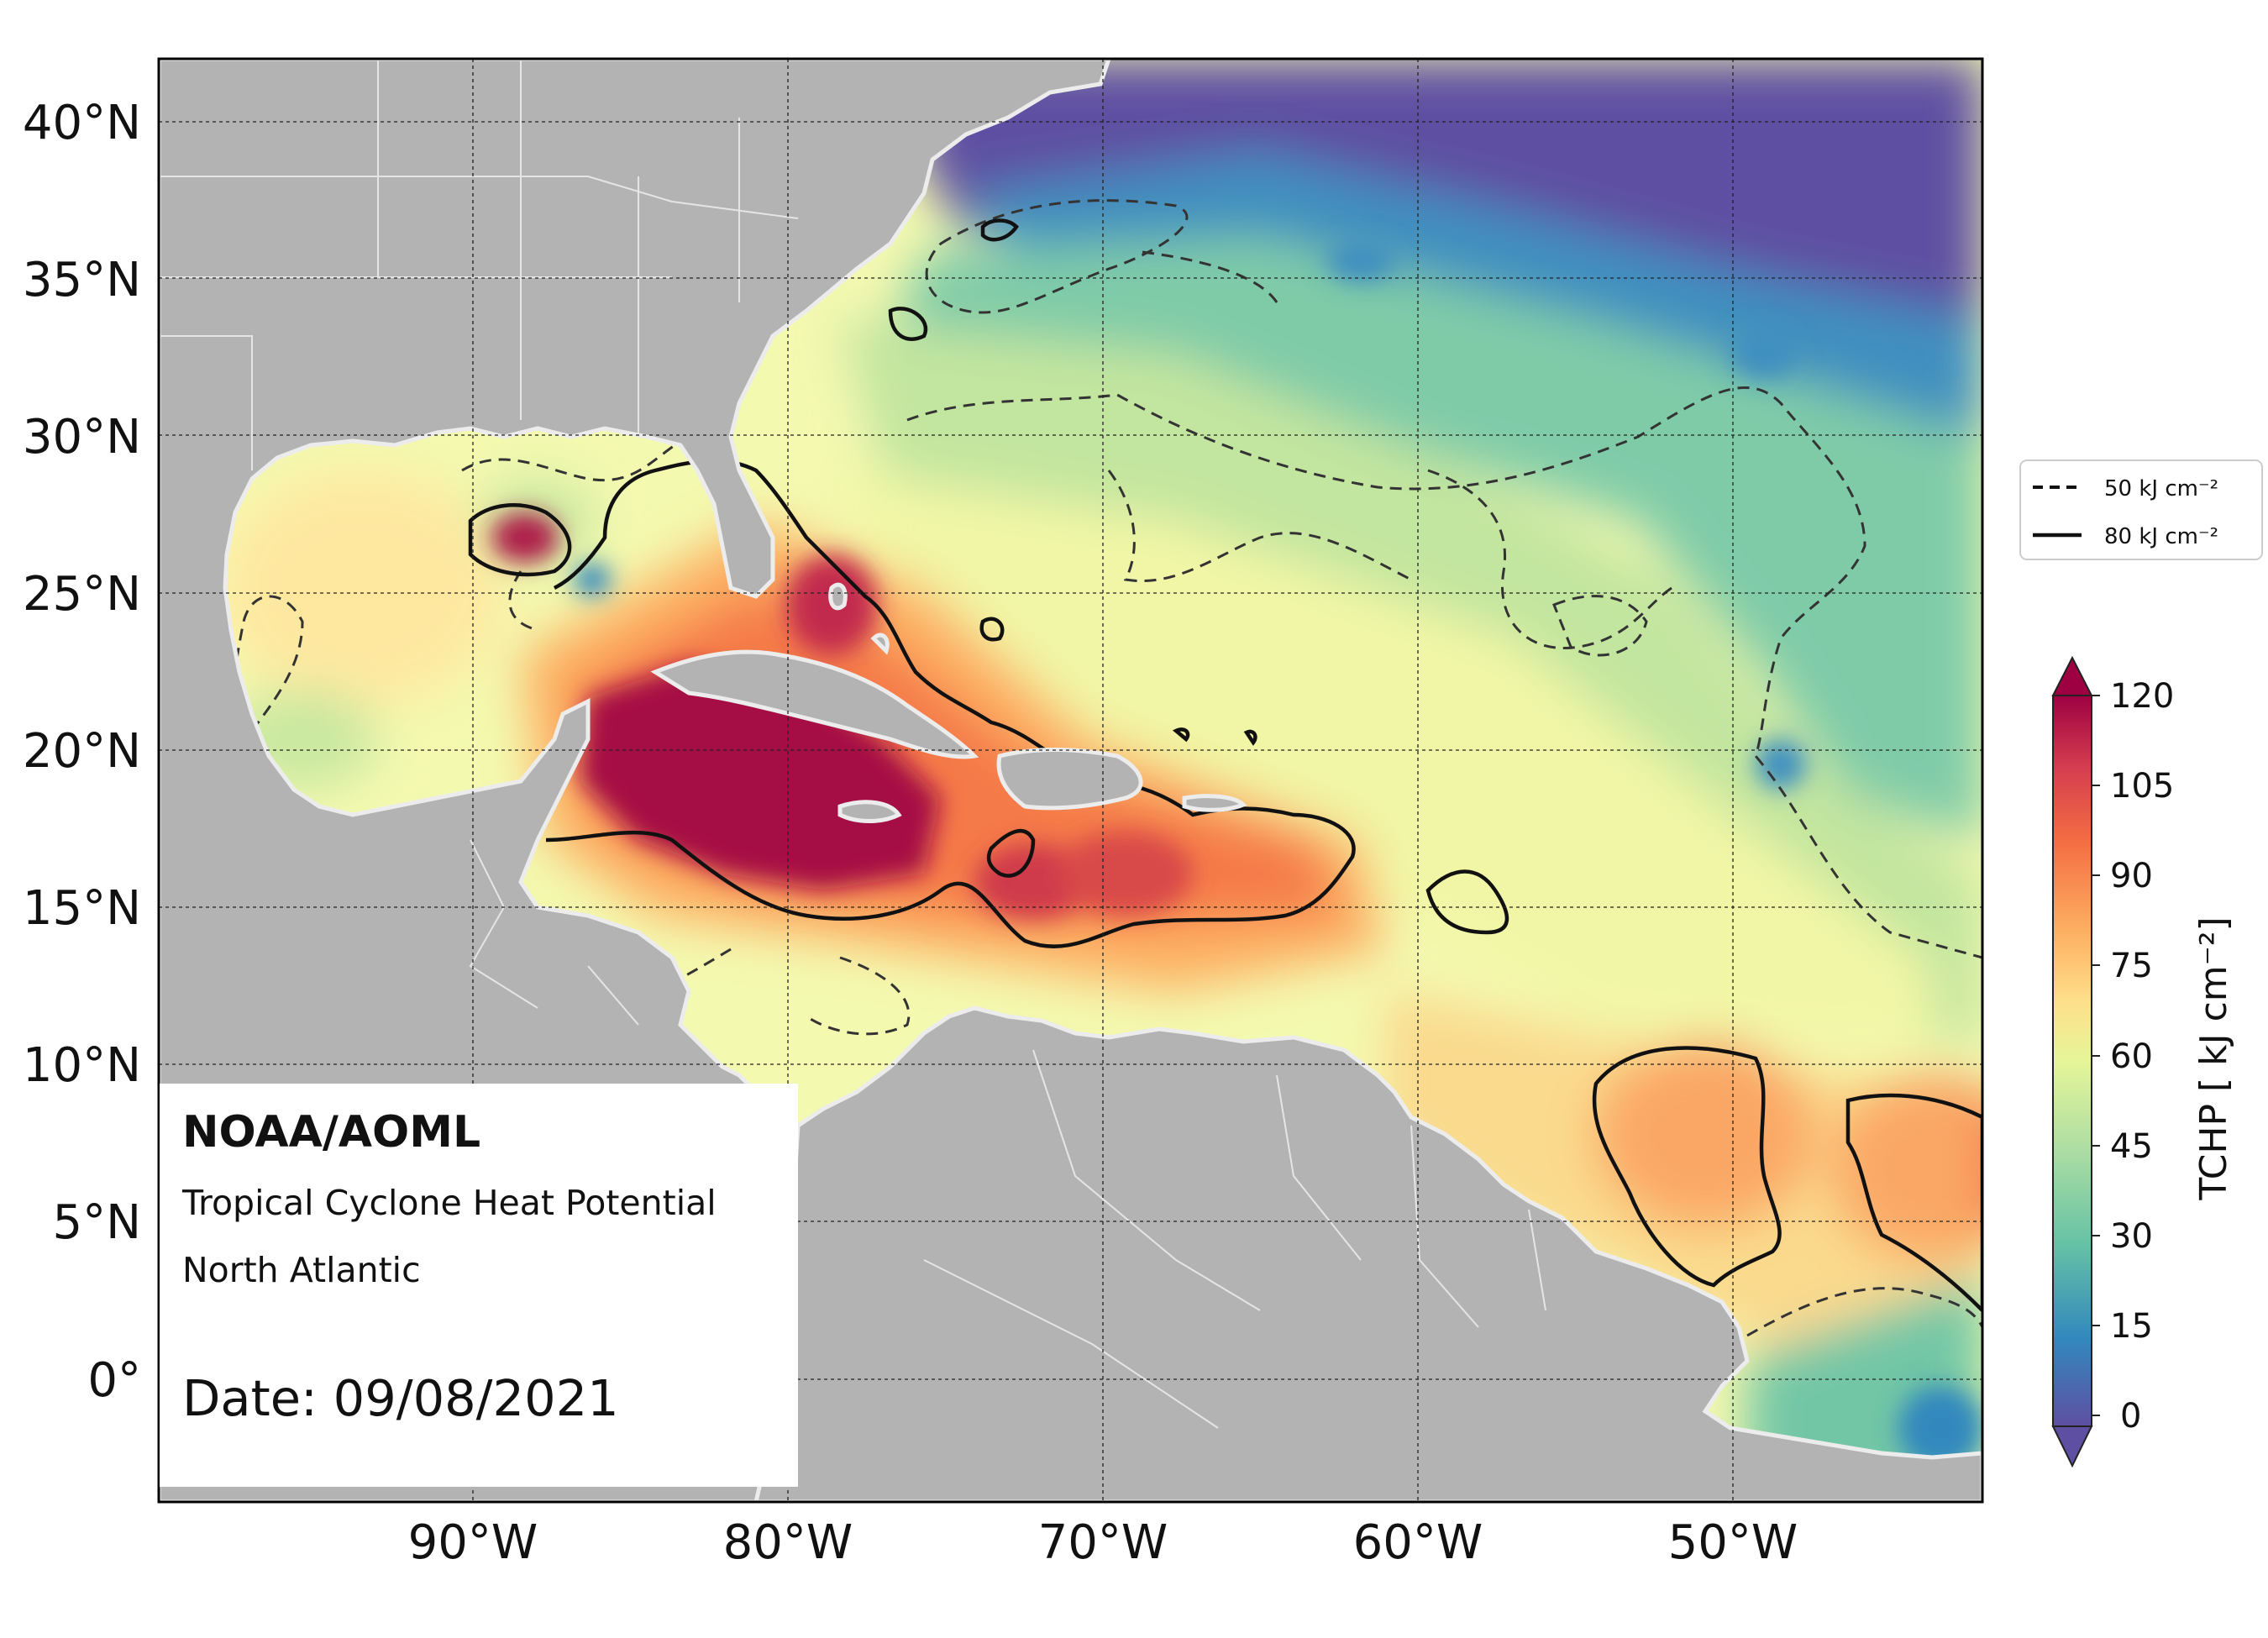 The width and height of the screenshot is (2268, 1638). I want to click on colorbar-tick: 75, so click(2131, 966).